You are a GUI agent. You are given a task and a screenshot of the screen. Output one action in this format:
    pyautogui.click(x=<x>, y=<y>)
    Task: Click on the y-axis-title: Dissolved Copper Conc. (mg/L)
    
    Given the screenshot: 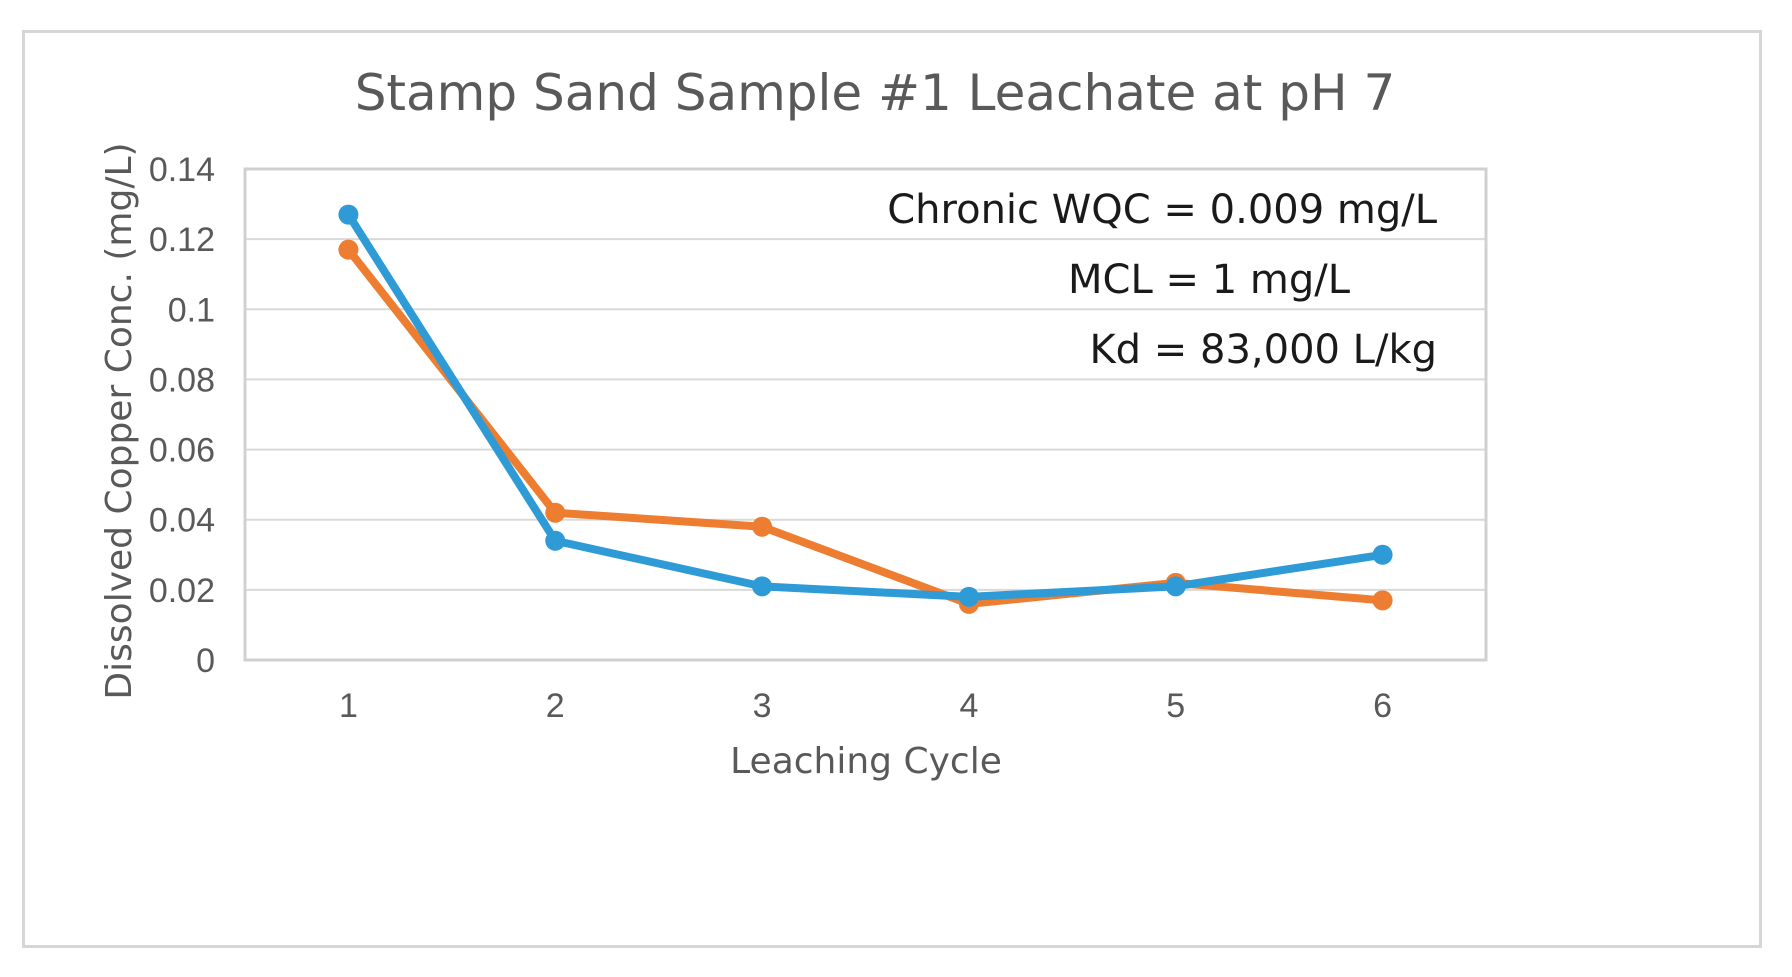 What is the action you would take?
    pyautogui.click(x=119, y=420)
    